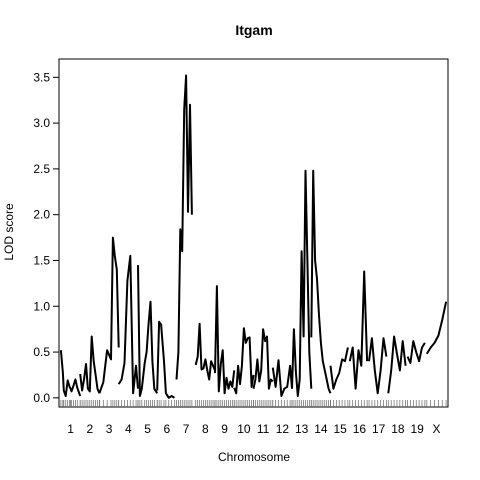  What do you see at coordinates (321, 429) in the screenshot?
I see `x-tick-label: 14` at bounding box center [321, 429].